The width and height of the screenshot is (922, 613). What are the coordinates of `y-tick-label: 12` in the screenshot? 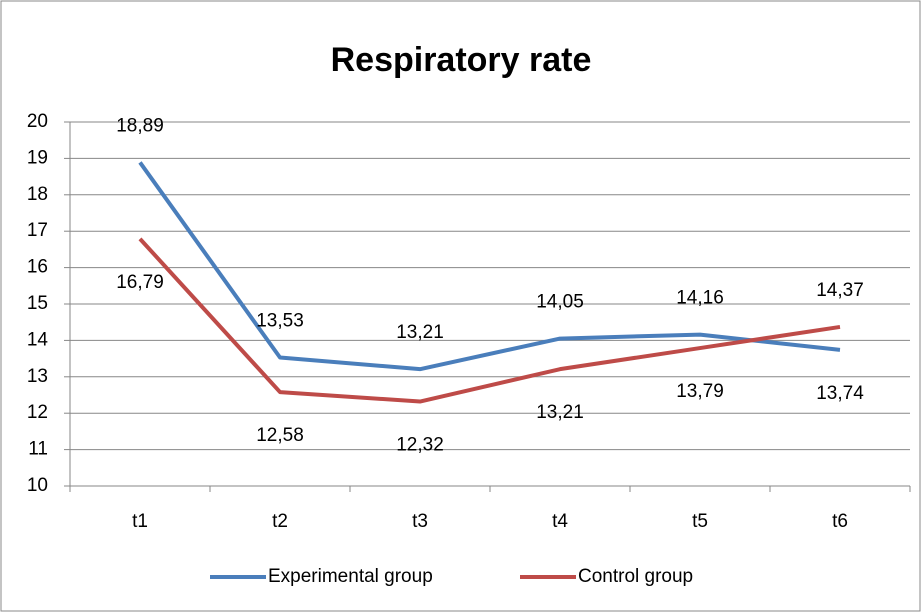 It's located at (37, 412).